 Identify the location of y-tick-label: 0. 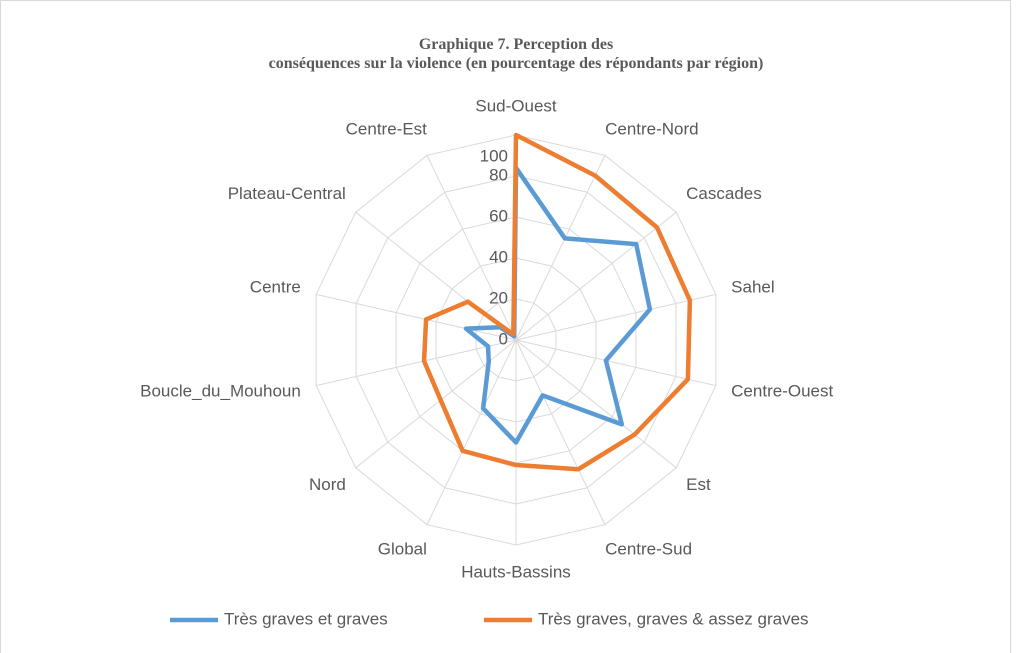
(503, 338).